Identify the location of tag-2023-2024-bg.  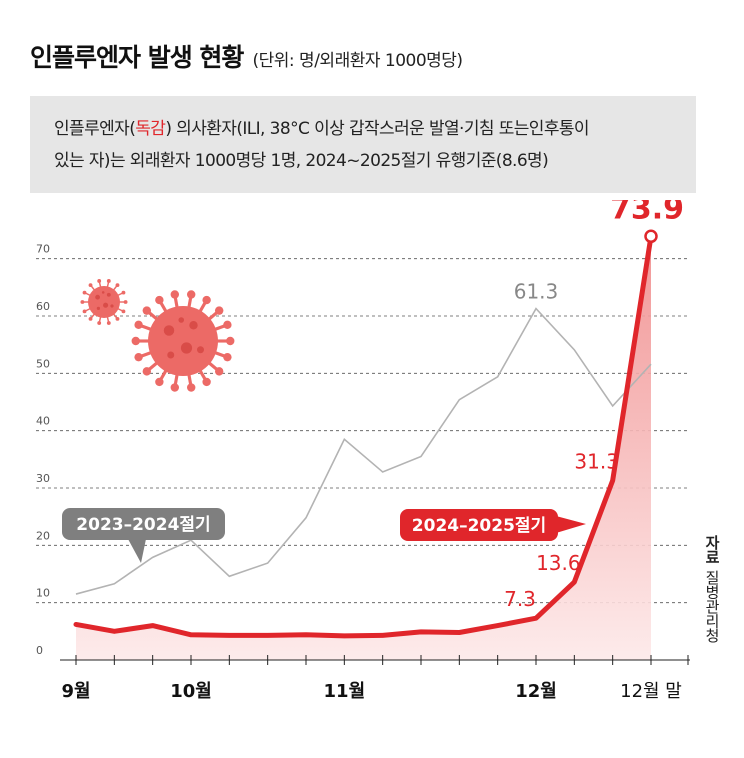
(143, 524).